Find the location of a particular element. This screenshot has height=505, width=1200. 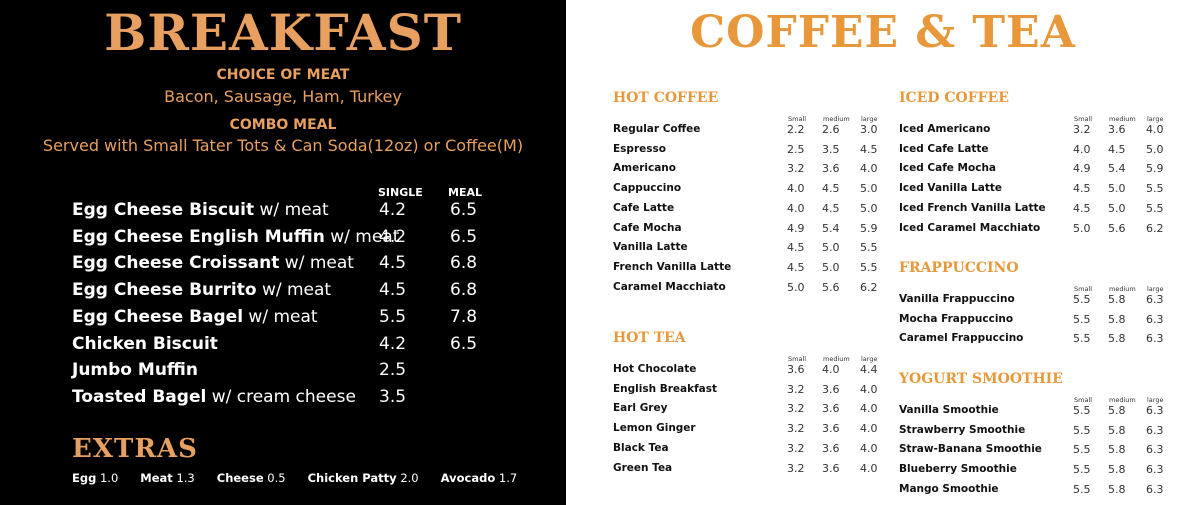

coffee-tea-title: COFFEE & TEA is located at coordinates (883, 32).